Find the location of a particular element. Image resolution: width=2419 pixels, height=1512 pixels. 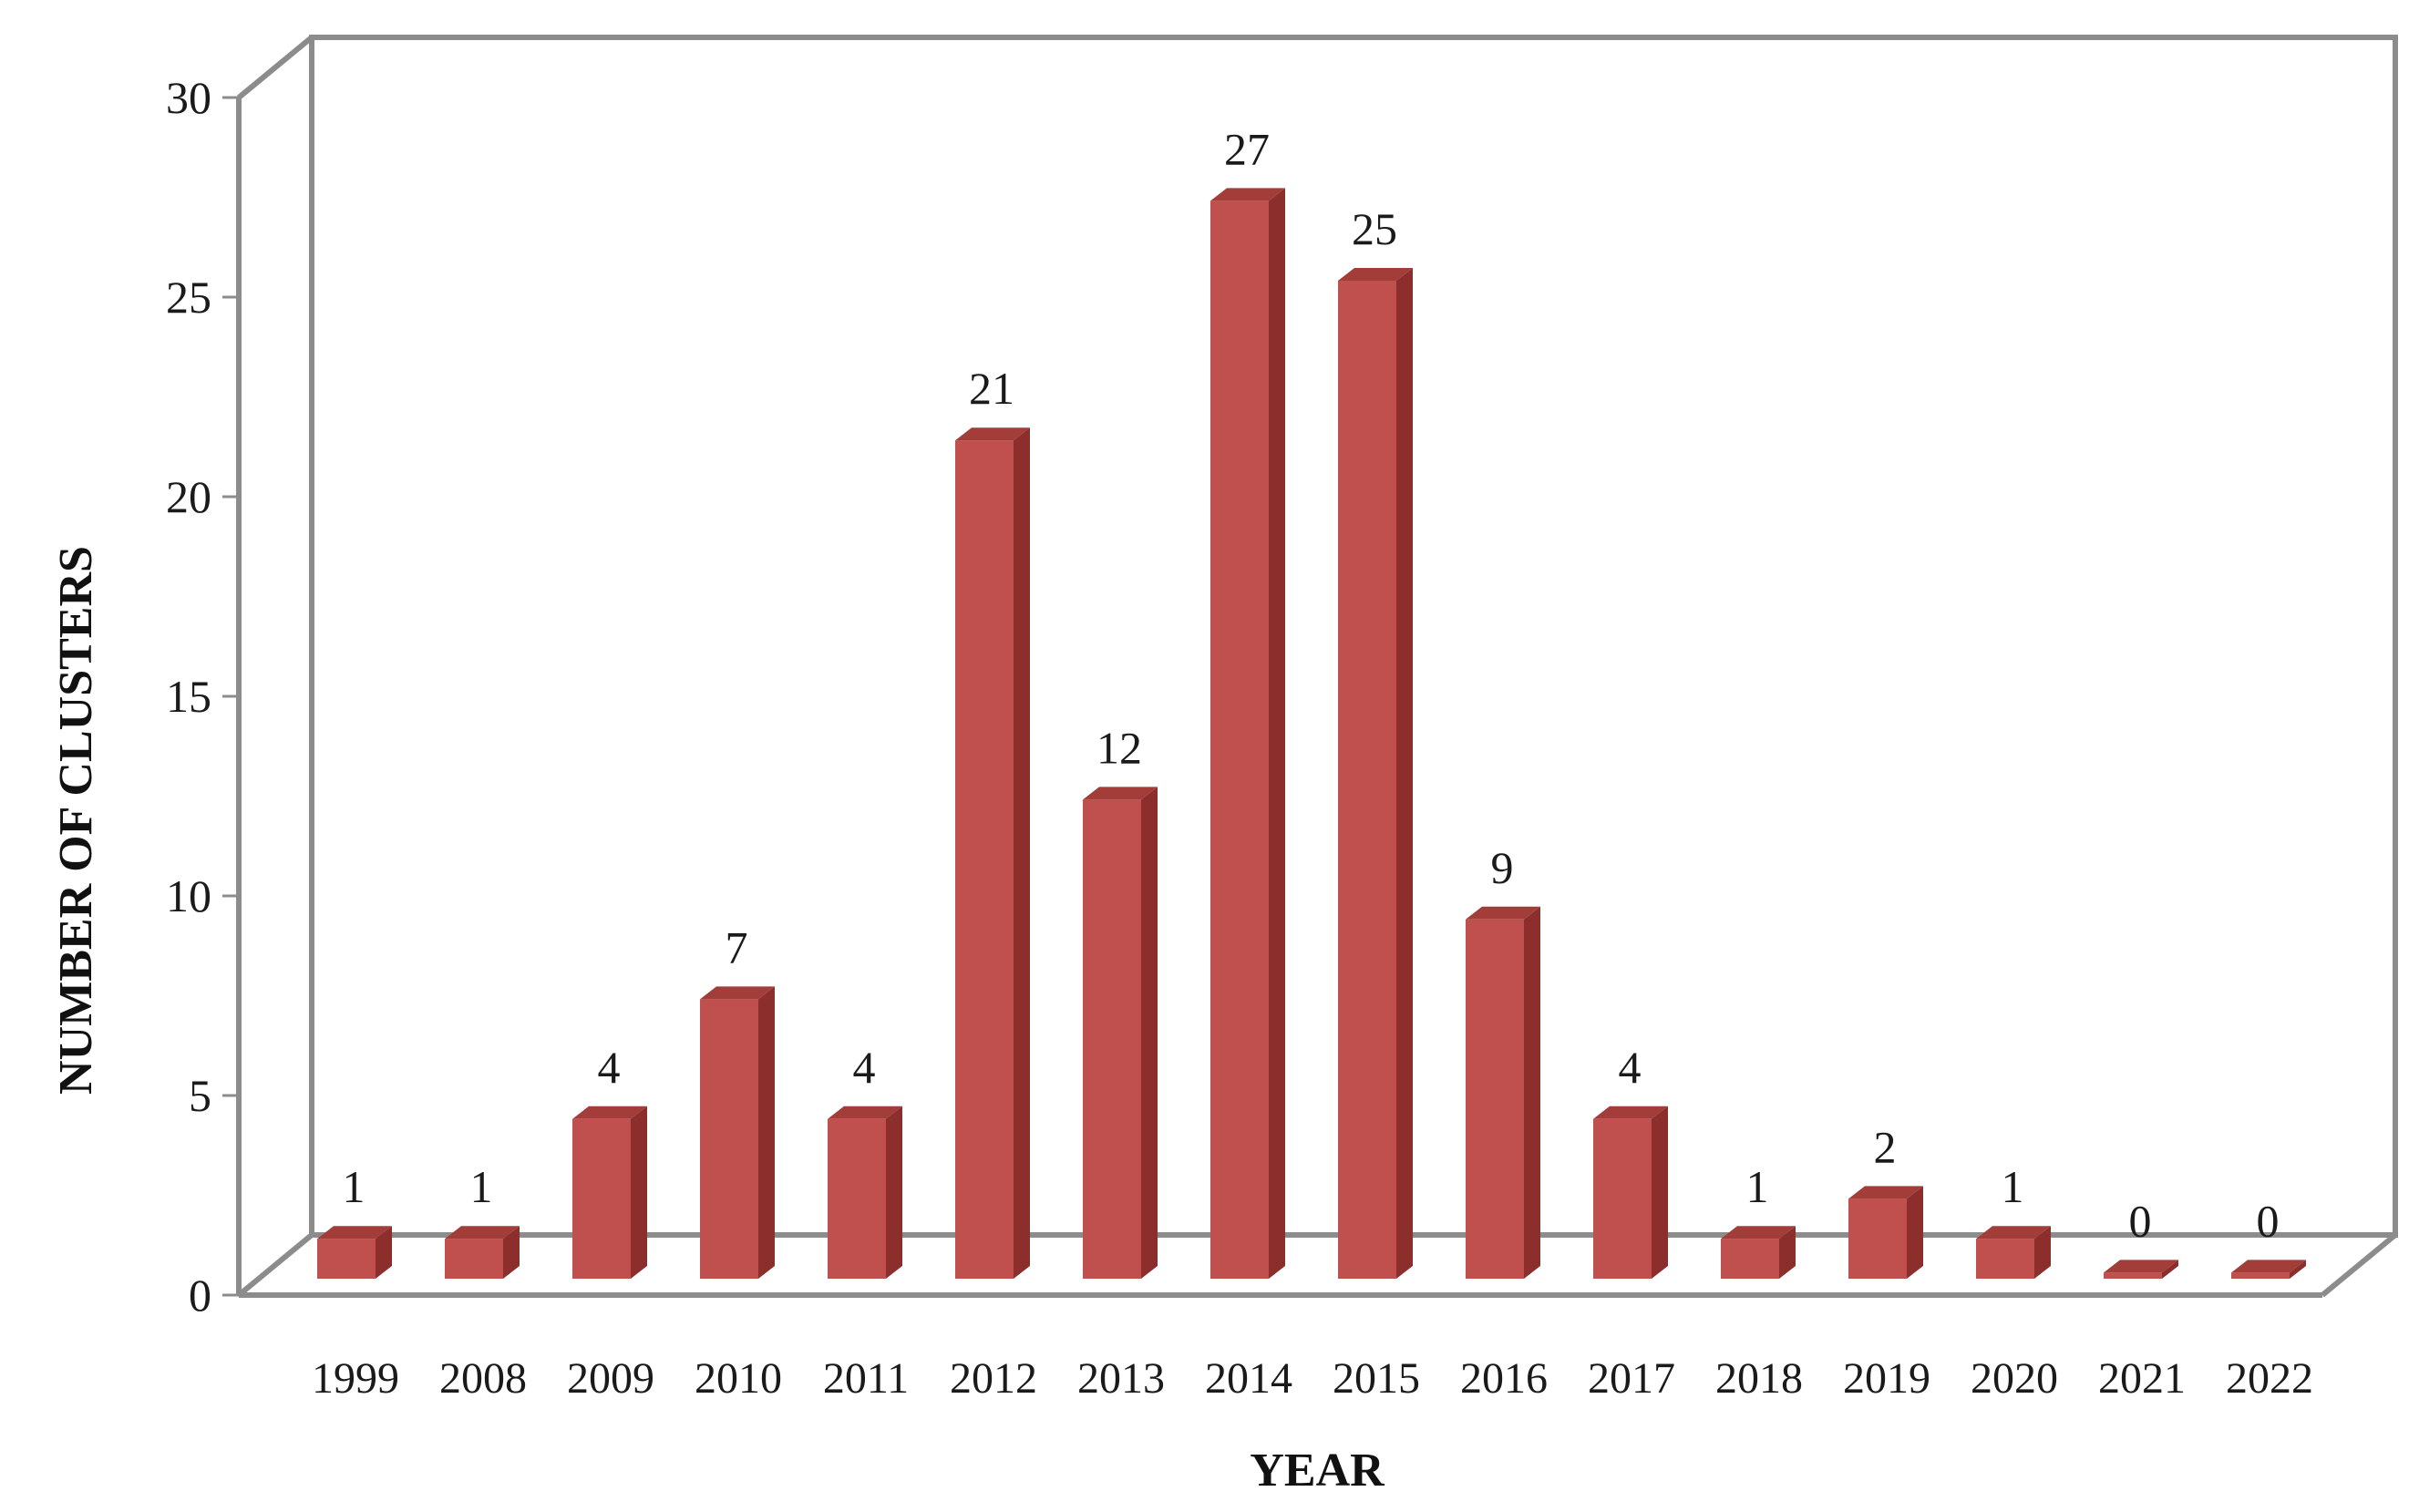

x-tick-label: 2011 is located at coordinates (866, 1378).